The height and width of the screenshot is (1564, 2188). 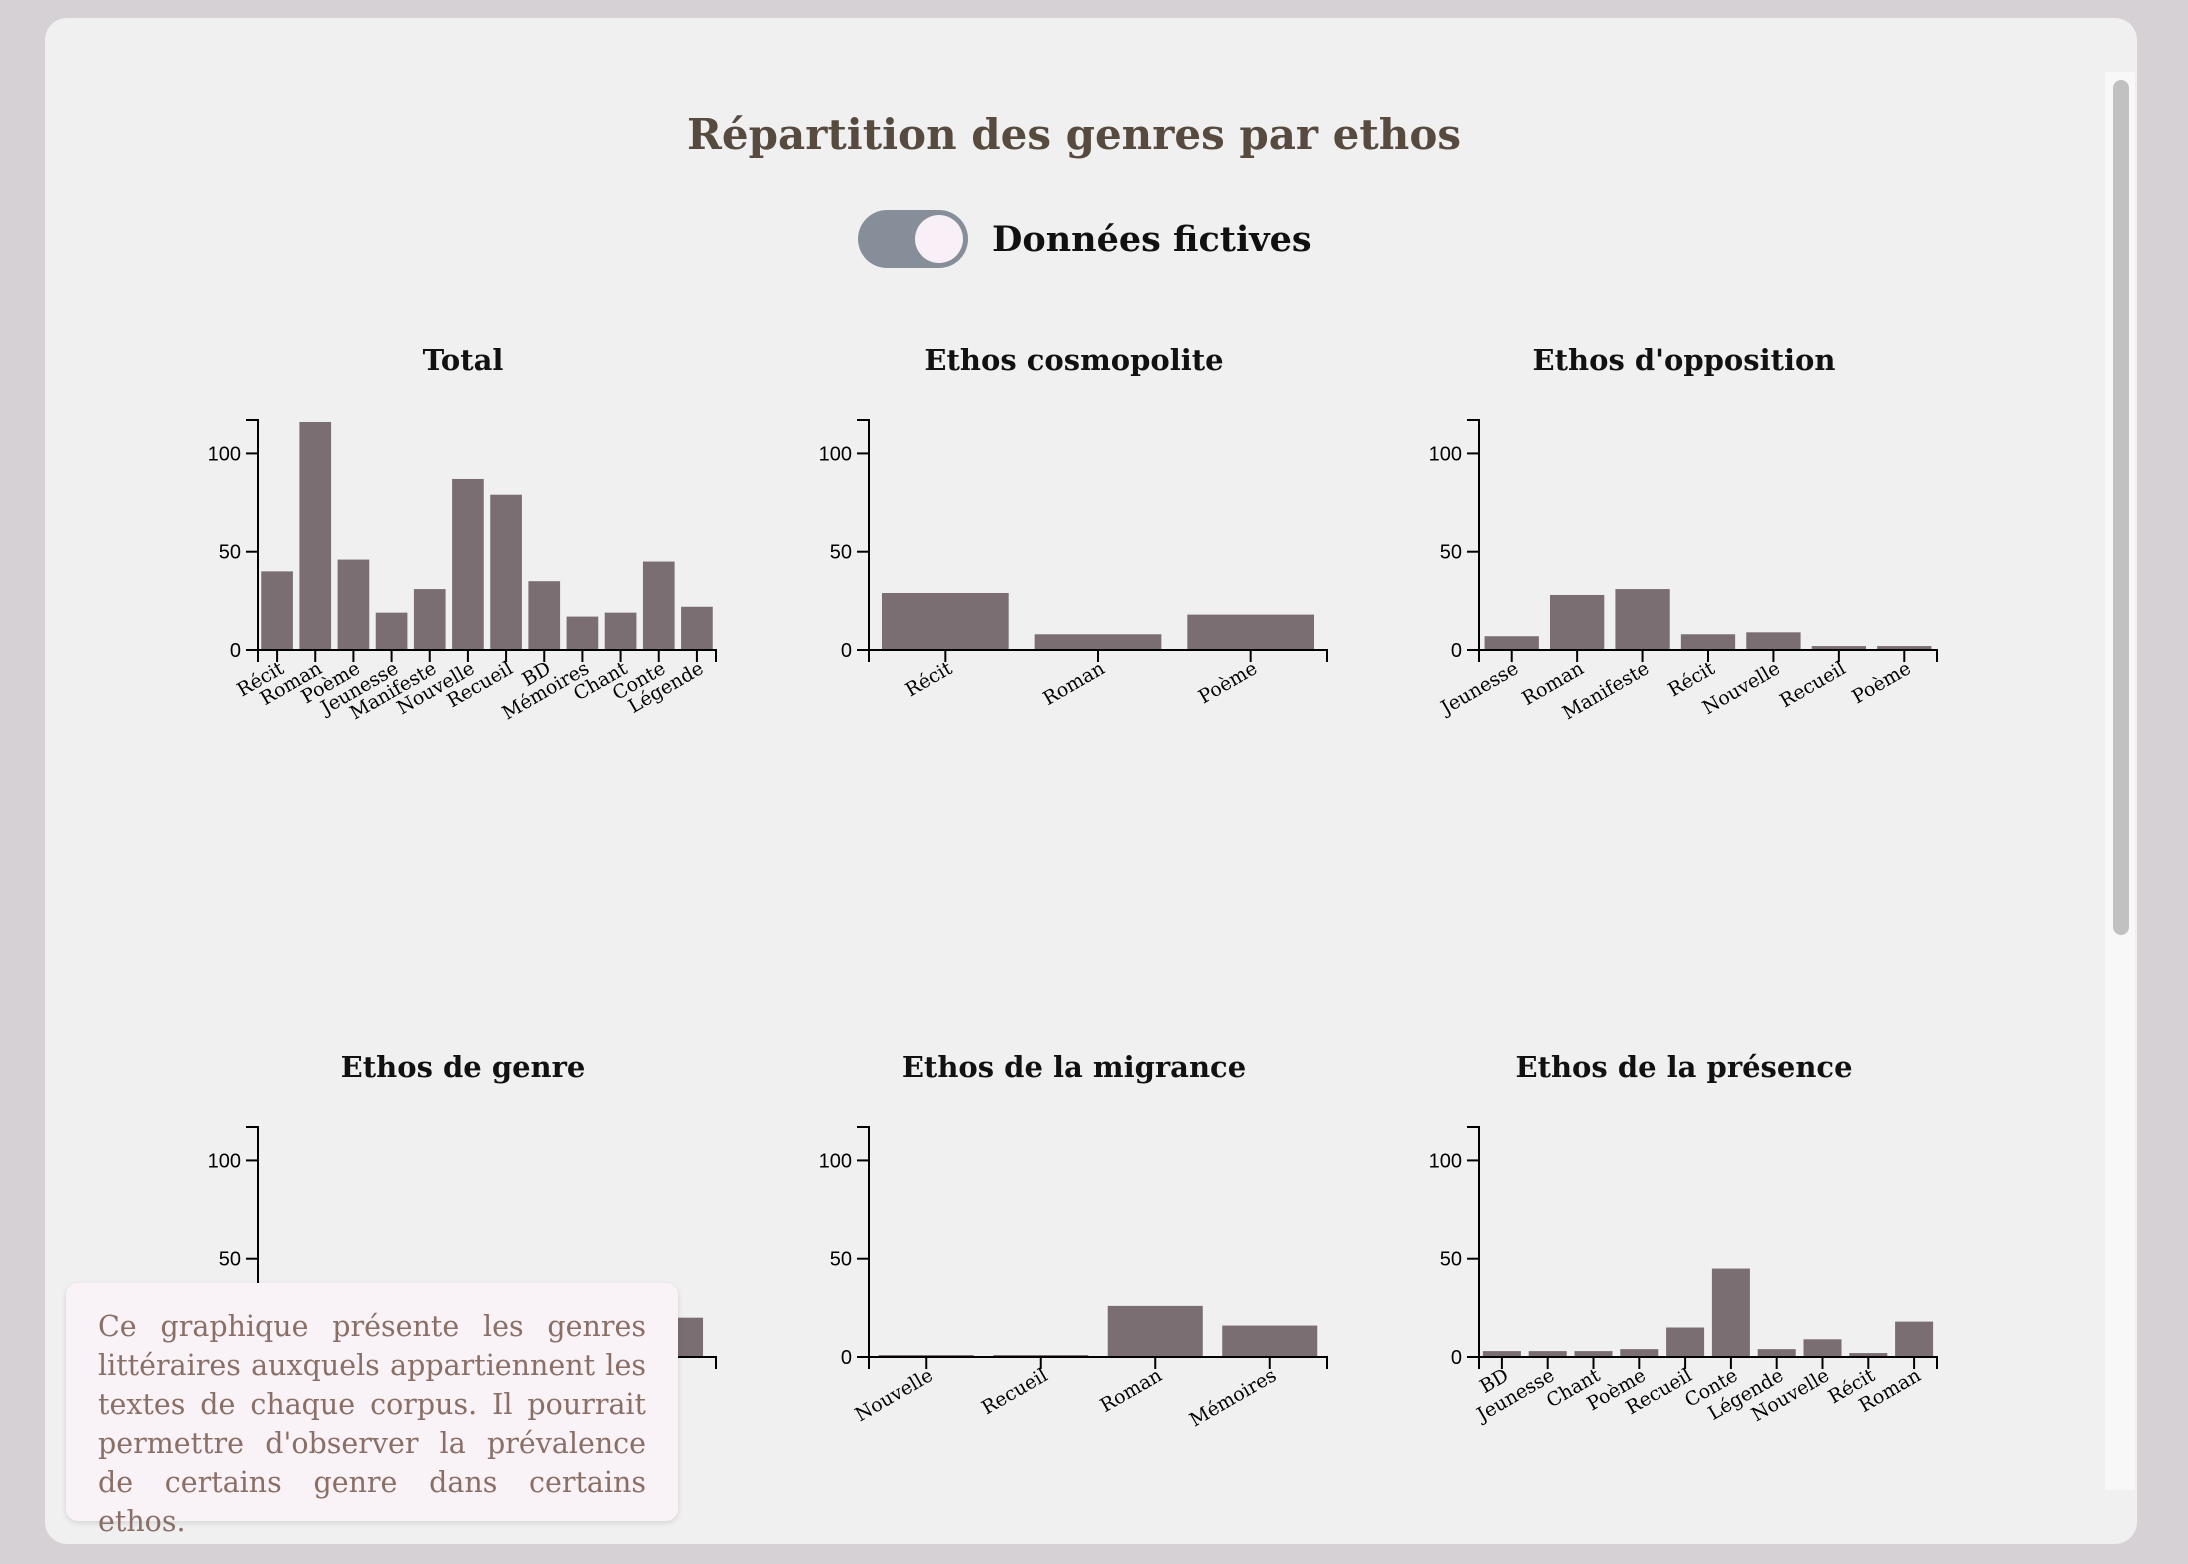 I want to click on toggle-label: Données fictives, so click(x=1152, y=239).